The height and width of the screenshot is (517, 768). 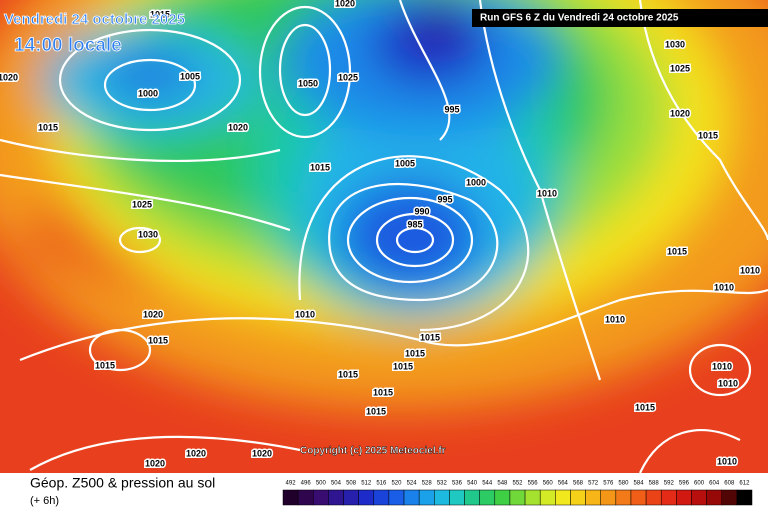 What do you see at coordinates (669, 484) in the screenshot?
I see `colorbar-label: 592` at bounding box center [669, 484].